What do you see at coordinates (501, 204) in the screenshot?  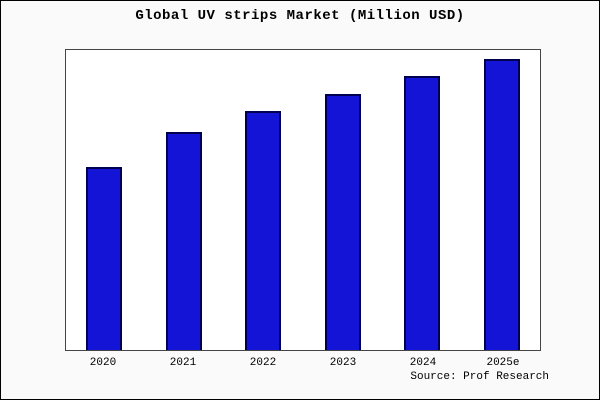 I see `bar-2025e` at bounding box center [501, 204].